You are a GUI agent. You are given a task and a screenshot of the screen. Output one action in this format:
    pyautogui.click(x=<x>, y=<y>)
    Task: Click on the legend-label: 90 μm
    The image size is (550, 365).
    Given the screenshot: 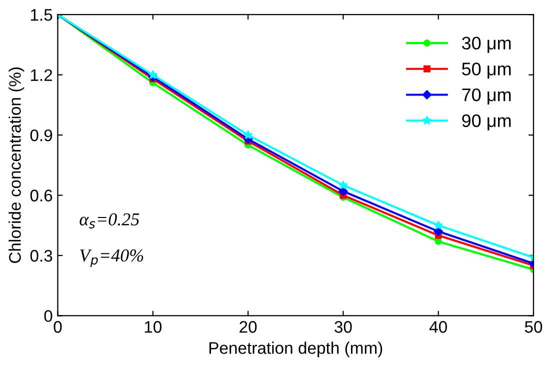 What is the action you would take?
    pyautogui.click(x=486, y=122)
    